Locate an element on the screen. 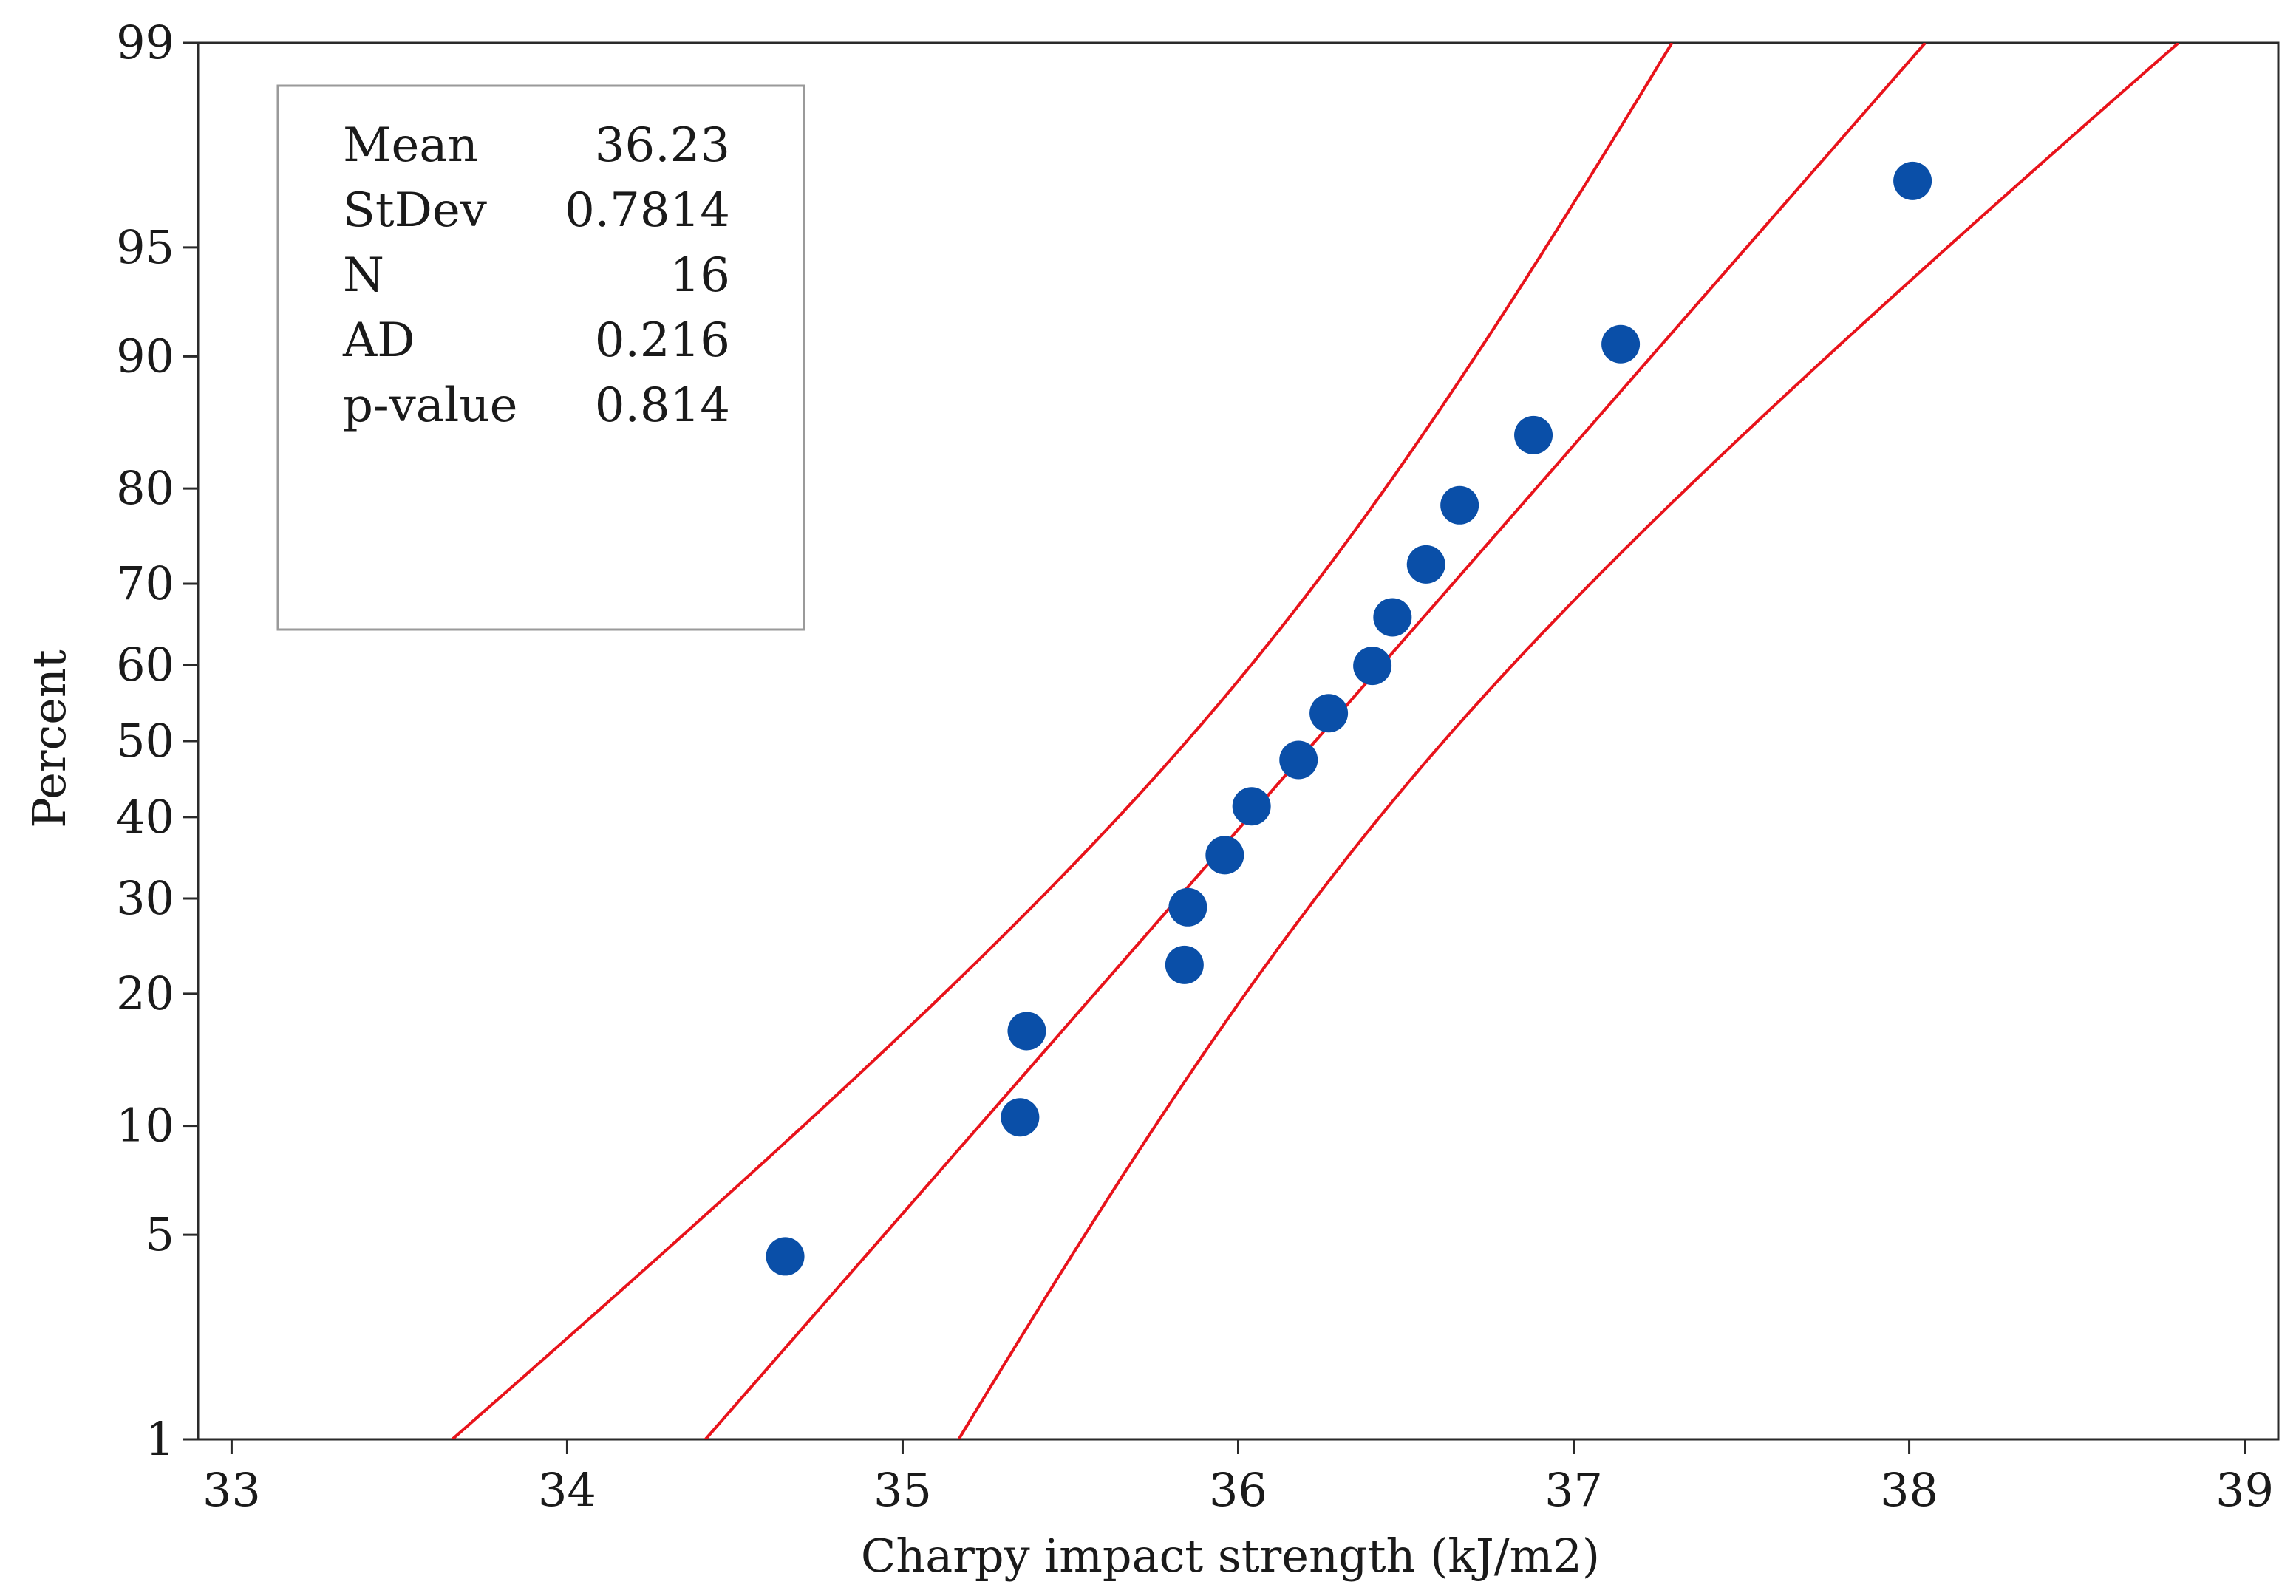  x-tick-label: 36 is located at coordinates (1238, 1490).